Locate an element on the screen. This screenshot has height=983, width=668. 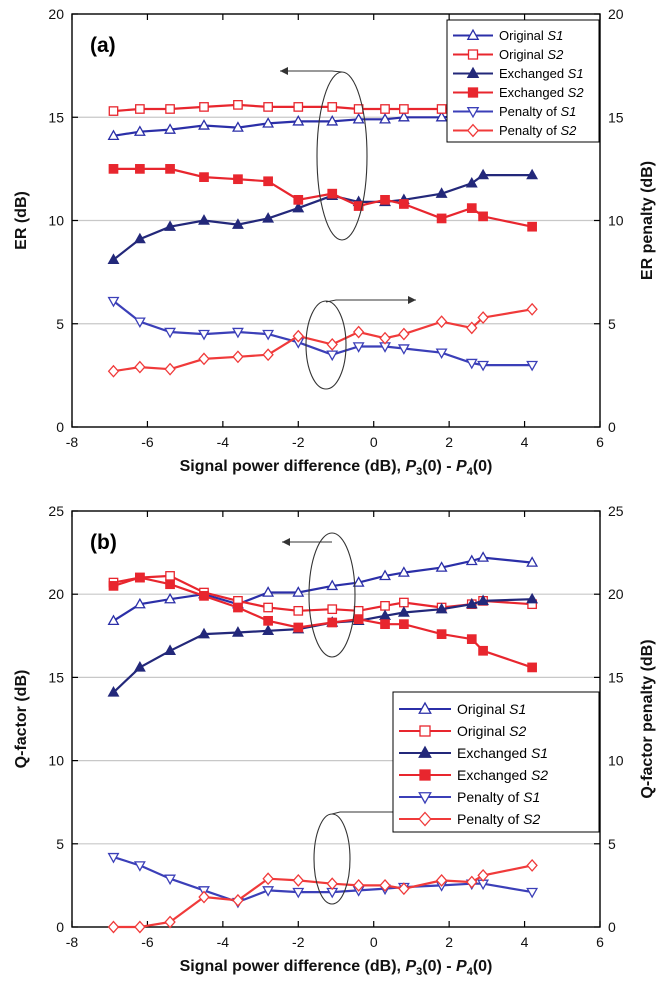
legend-entry: Exchanged S2 is located at coordinates (473, 775).